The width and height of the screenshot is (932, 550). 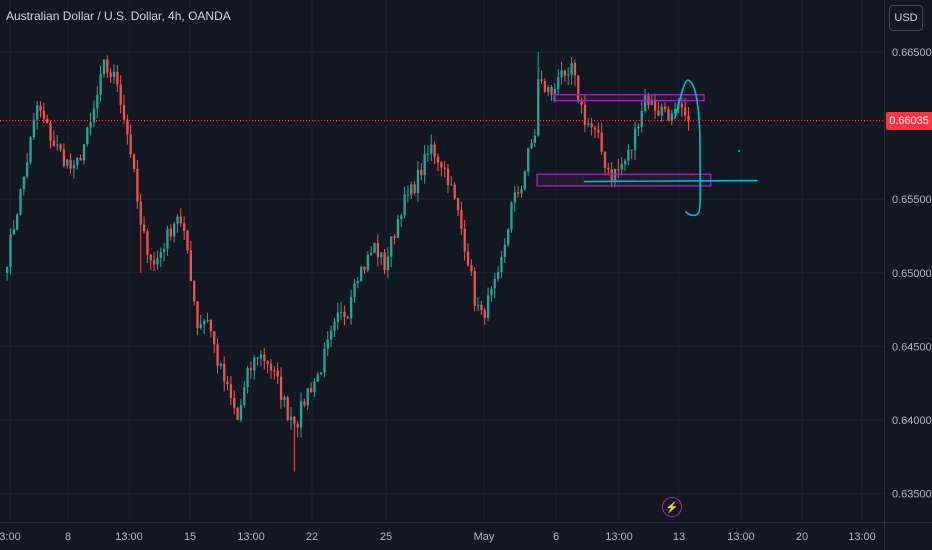 I want to click on currency-button: USD, so click(x=906, y=18).